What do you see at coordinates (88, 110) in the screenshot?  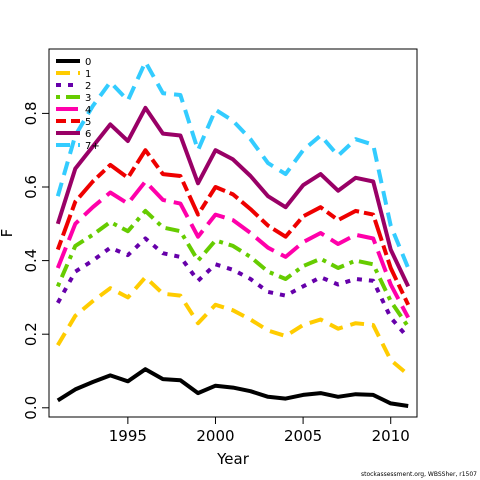 I see `legend-label: 4` at bounding box center [88, 110].